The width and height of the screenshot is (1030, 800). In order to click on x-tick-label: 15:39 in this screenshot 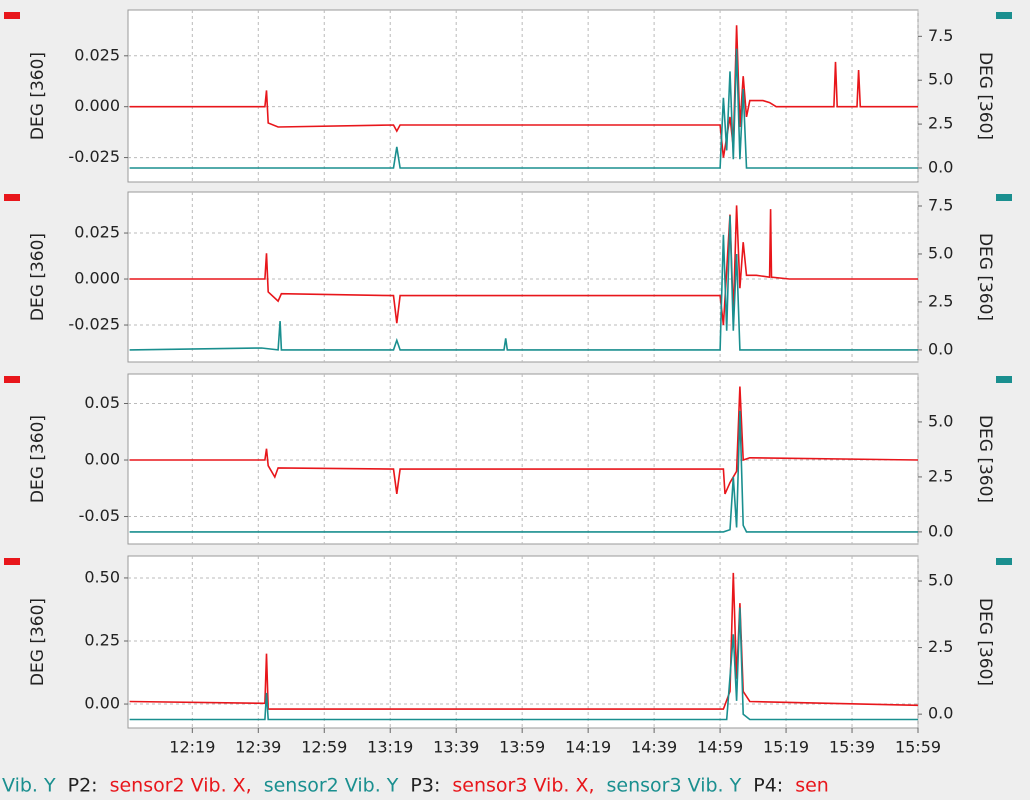, I will do `click(852, 747)`.